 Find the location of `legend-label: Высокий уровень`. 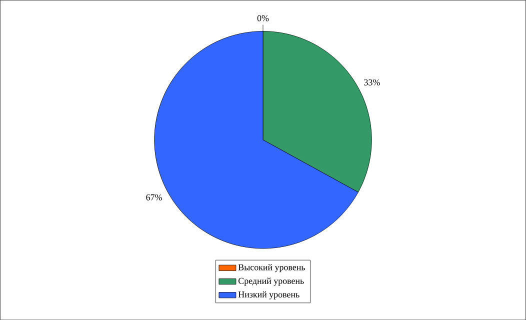

legend-label: Высокий уровень is located at coordinates (271, 268).